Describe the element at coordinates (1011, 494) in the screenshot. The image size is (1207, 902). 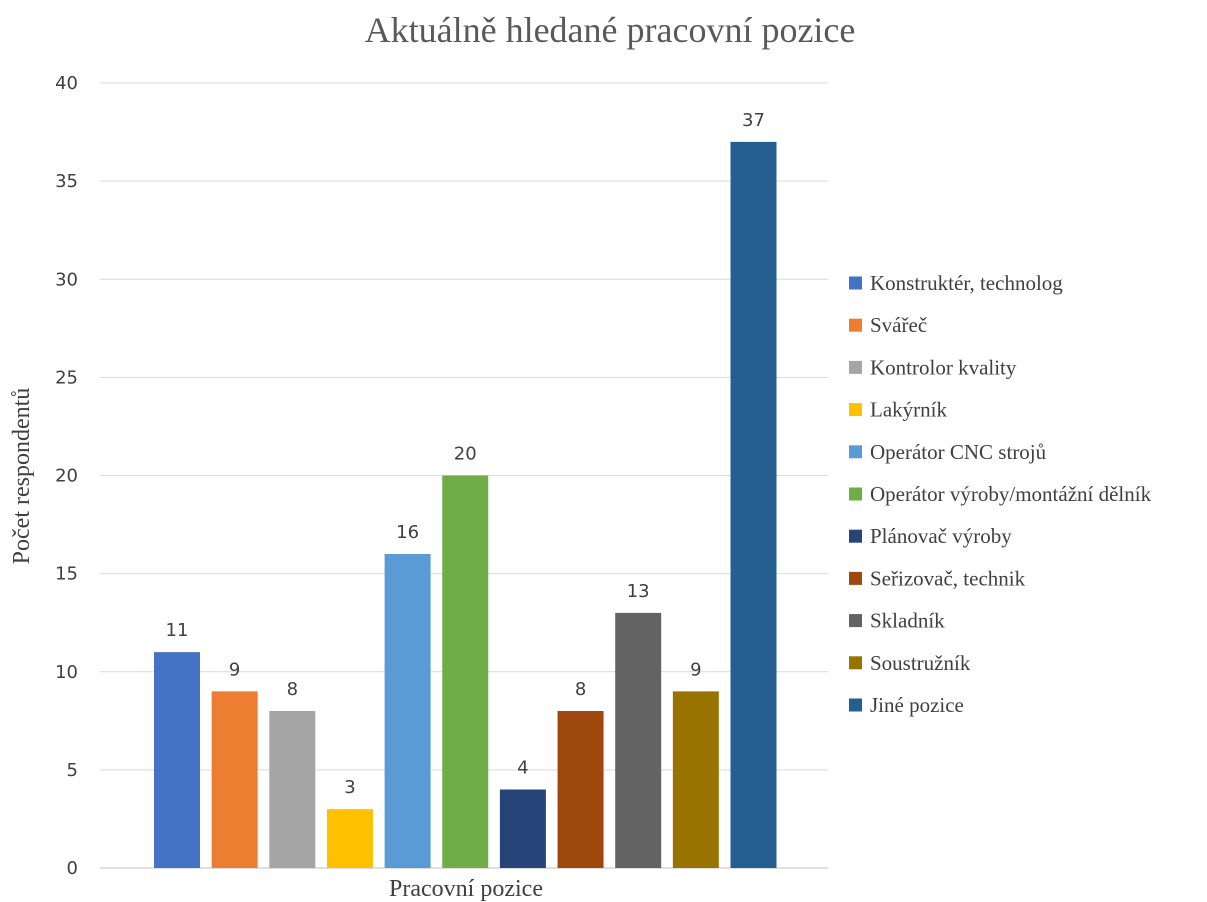
I see `legend-label: Operátor výroby/montážní dělník` at that location.